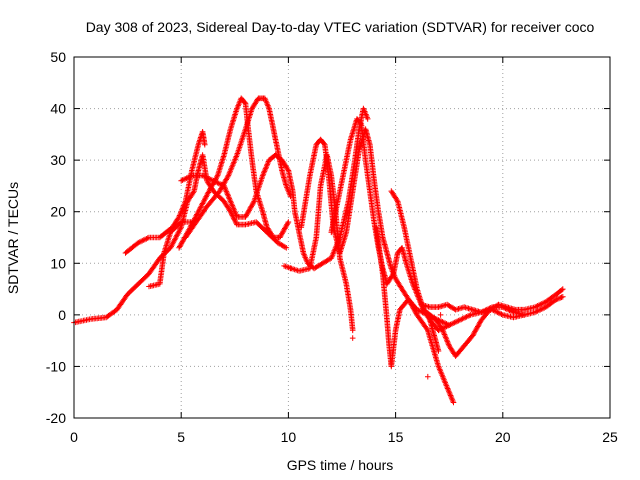 The image size is (640, 480). What do you see at coordinates (74, 437) in the screenshot?
I see `x-tick-label: 0` at bounding box center [74, 437].